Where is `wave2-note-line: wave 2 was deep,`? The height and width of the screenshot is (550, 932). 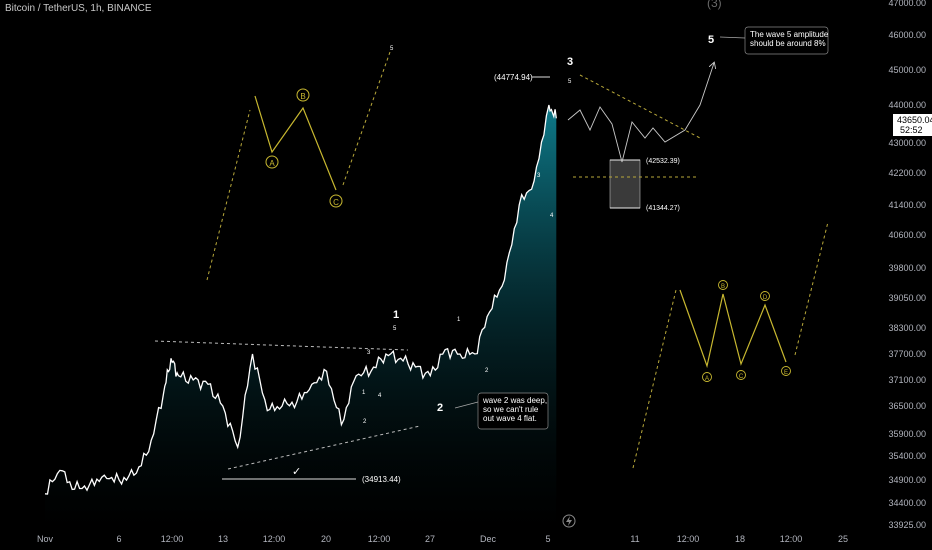 wave2-note-line: wave 2 was deep, is located at coordinates (514, 400).